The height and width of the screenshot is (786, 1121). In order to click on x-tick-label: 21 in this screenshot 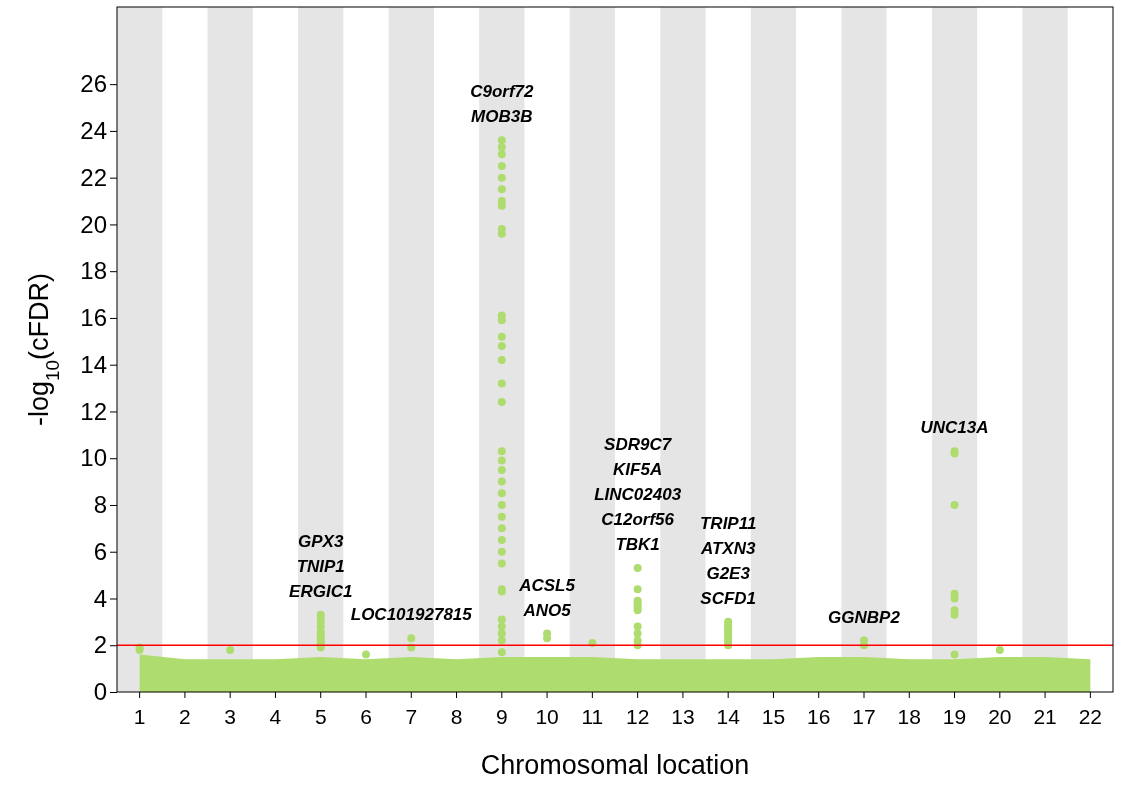, I will do `click(1045, 717)`.